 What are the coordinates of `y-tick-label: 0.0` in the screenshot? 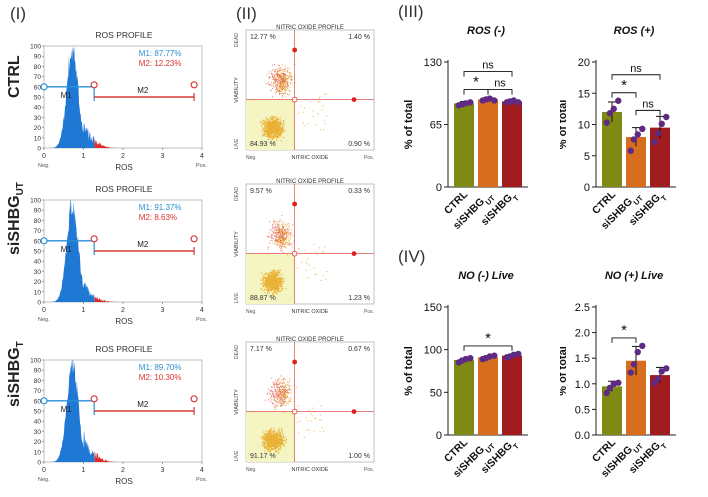 It's located at (582, 436).